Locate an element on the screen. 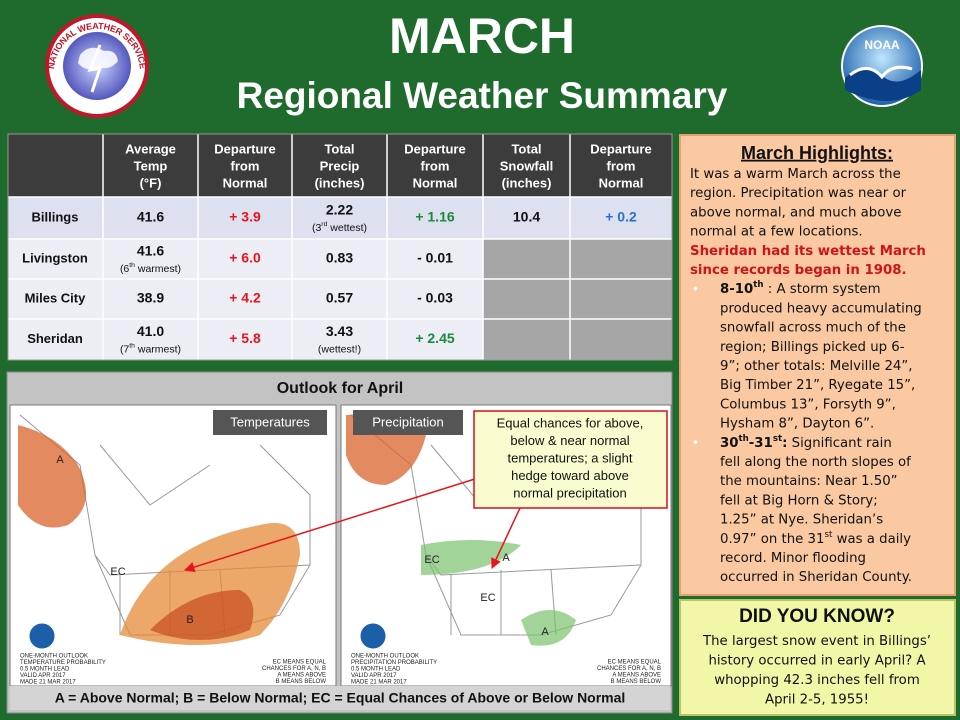  highlight-line: since records began in 1908. is located at coordinates (798, 270).